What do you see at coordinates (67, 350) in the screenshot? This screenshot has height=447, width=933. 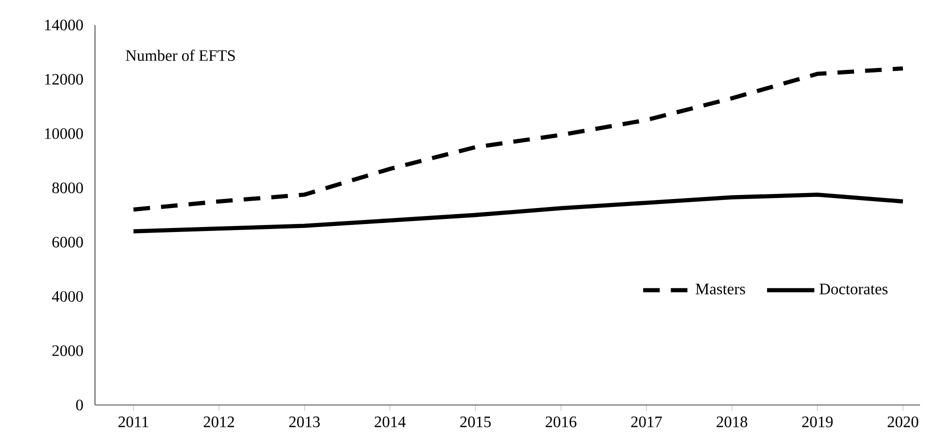 I see `y-tick-label: 2000` at bounding box center [67, 350].